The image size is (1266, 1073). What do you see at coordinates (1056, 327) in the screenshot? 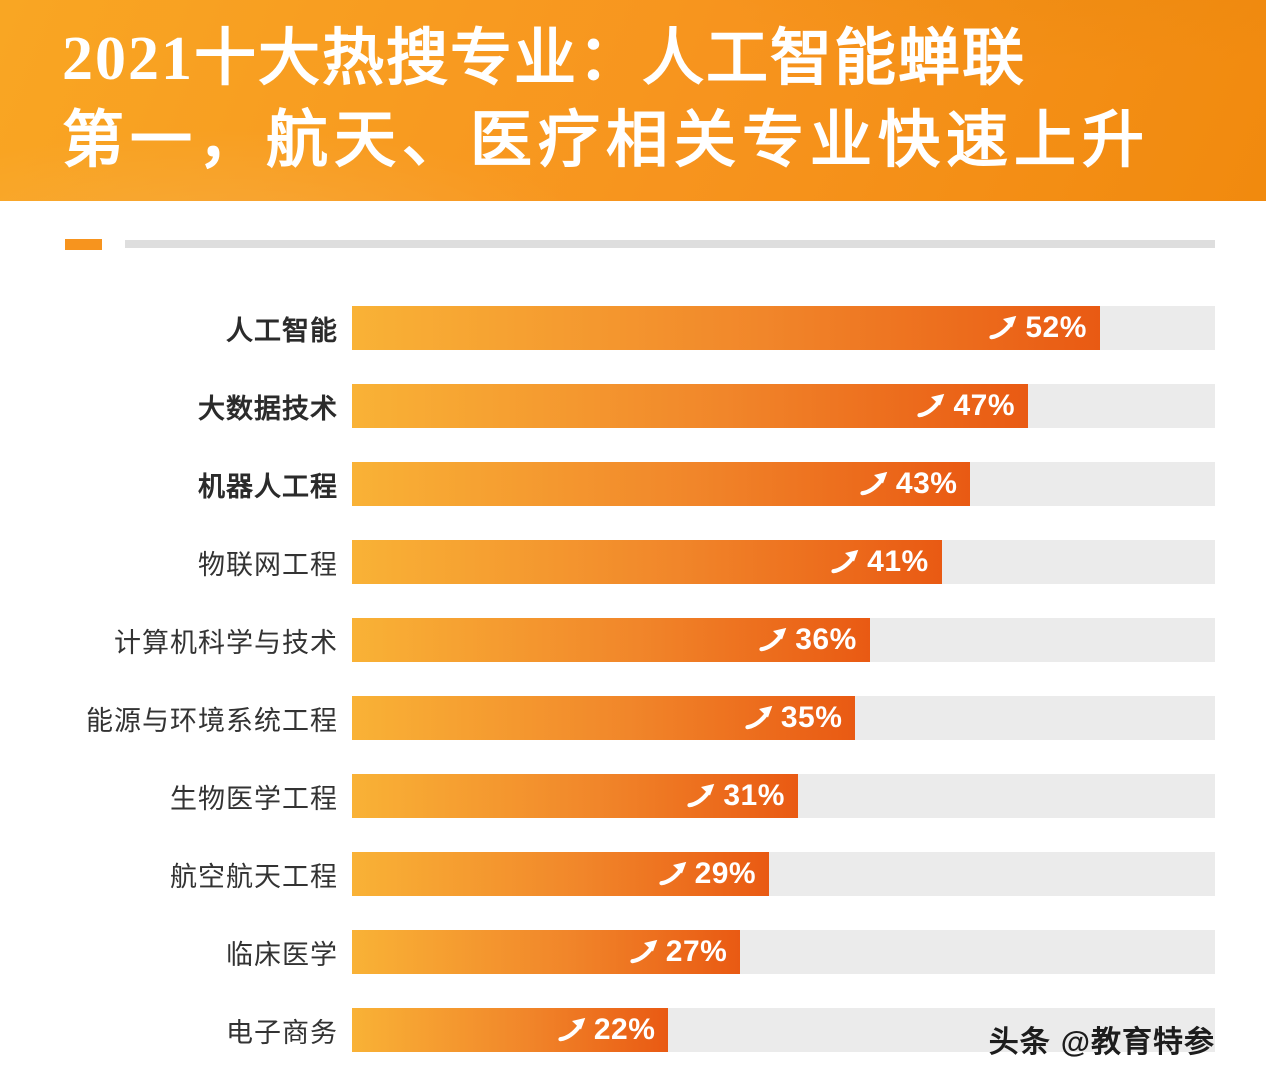
I see `bar-value-label: 52%` at bounding box center [1056, 327].